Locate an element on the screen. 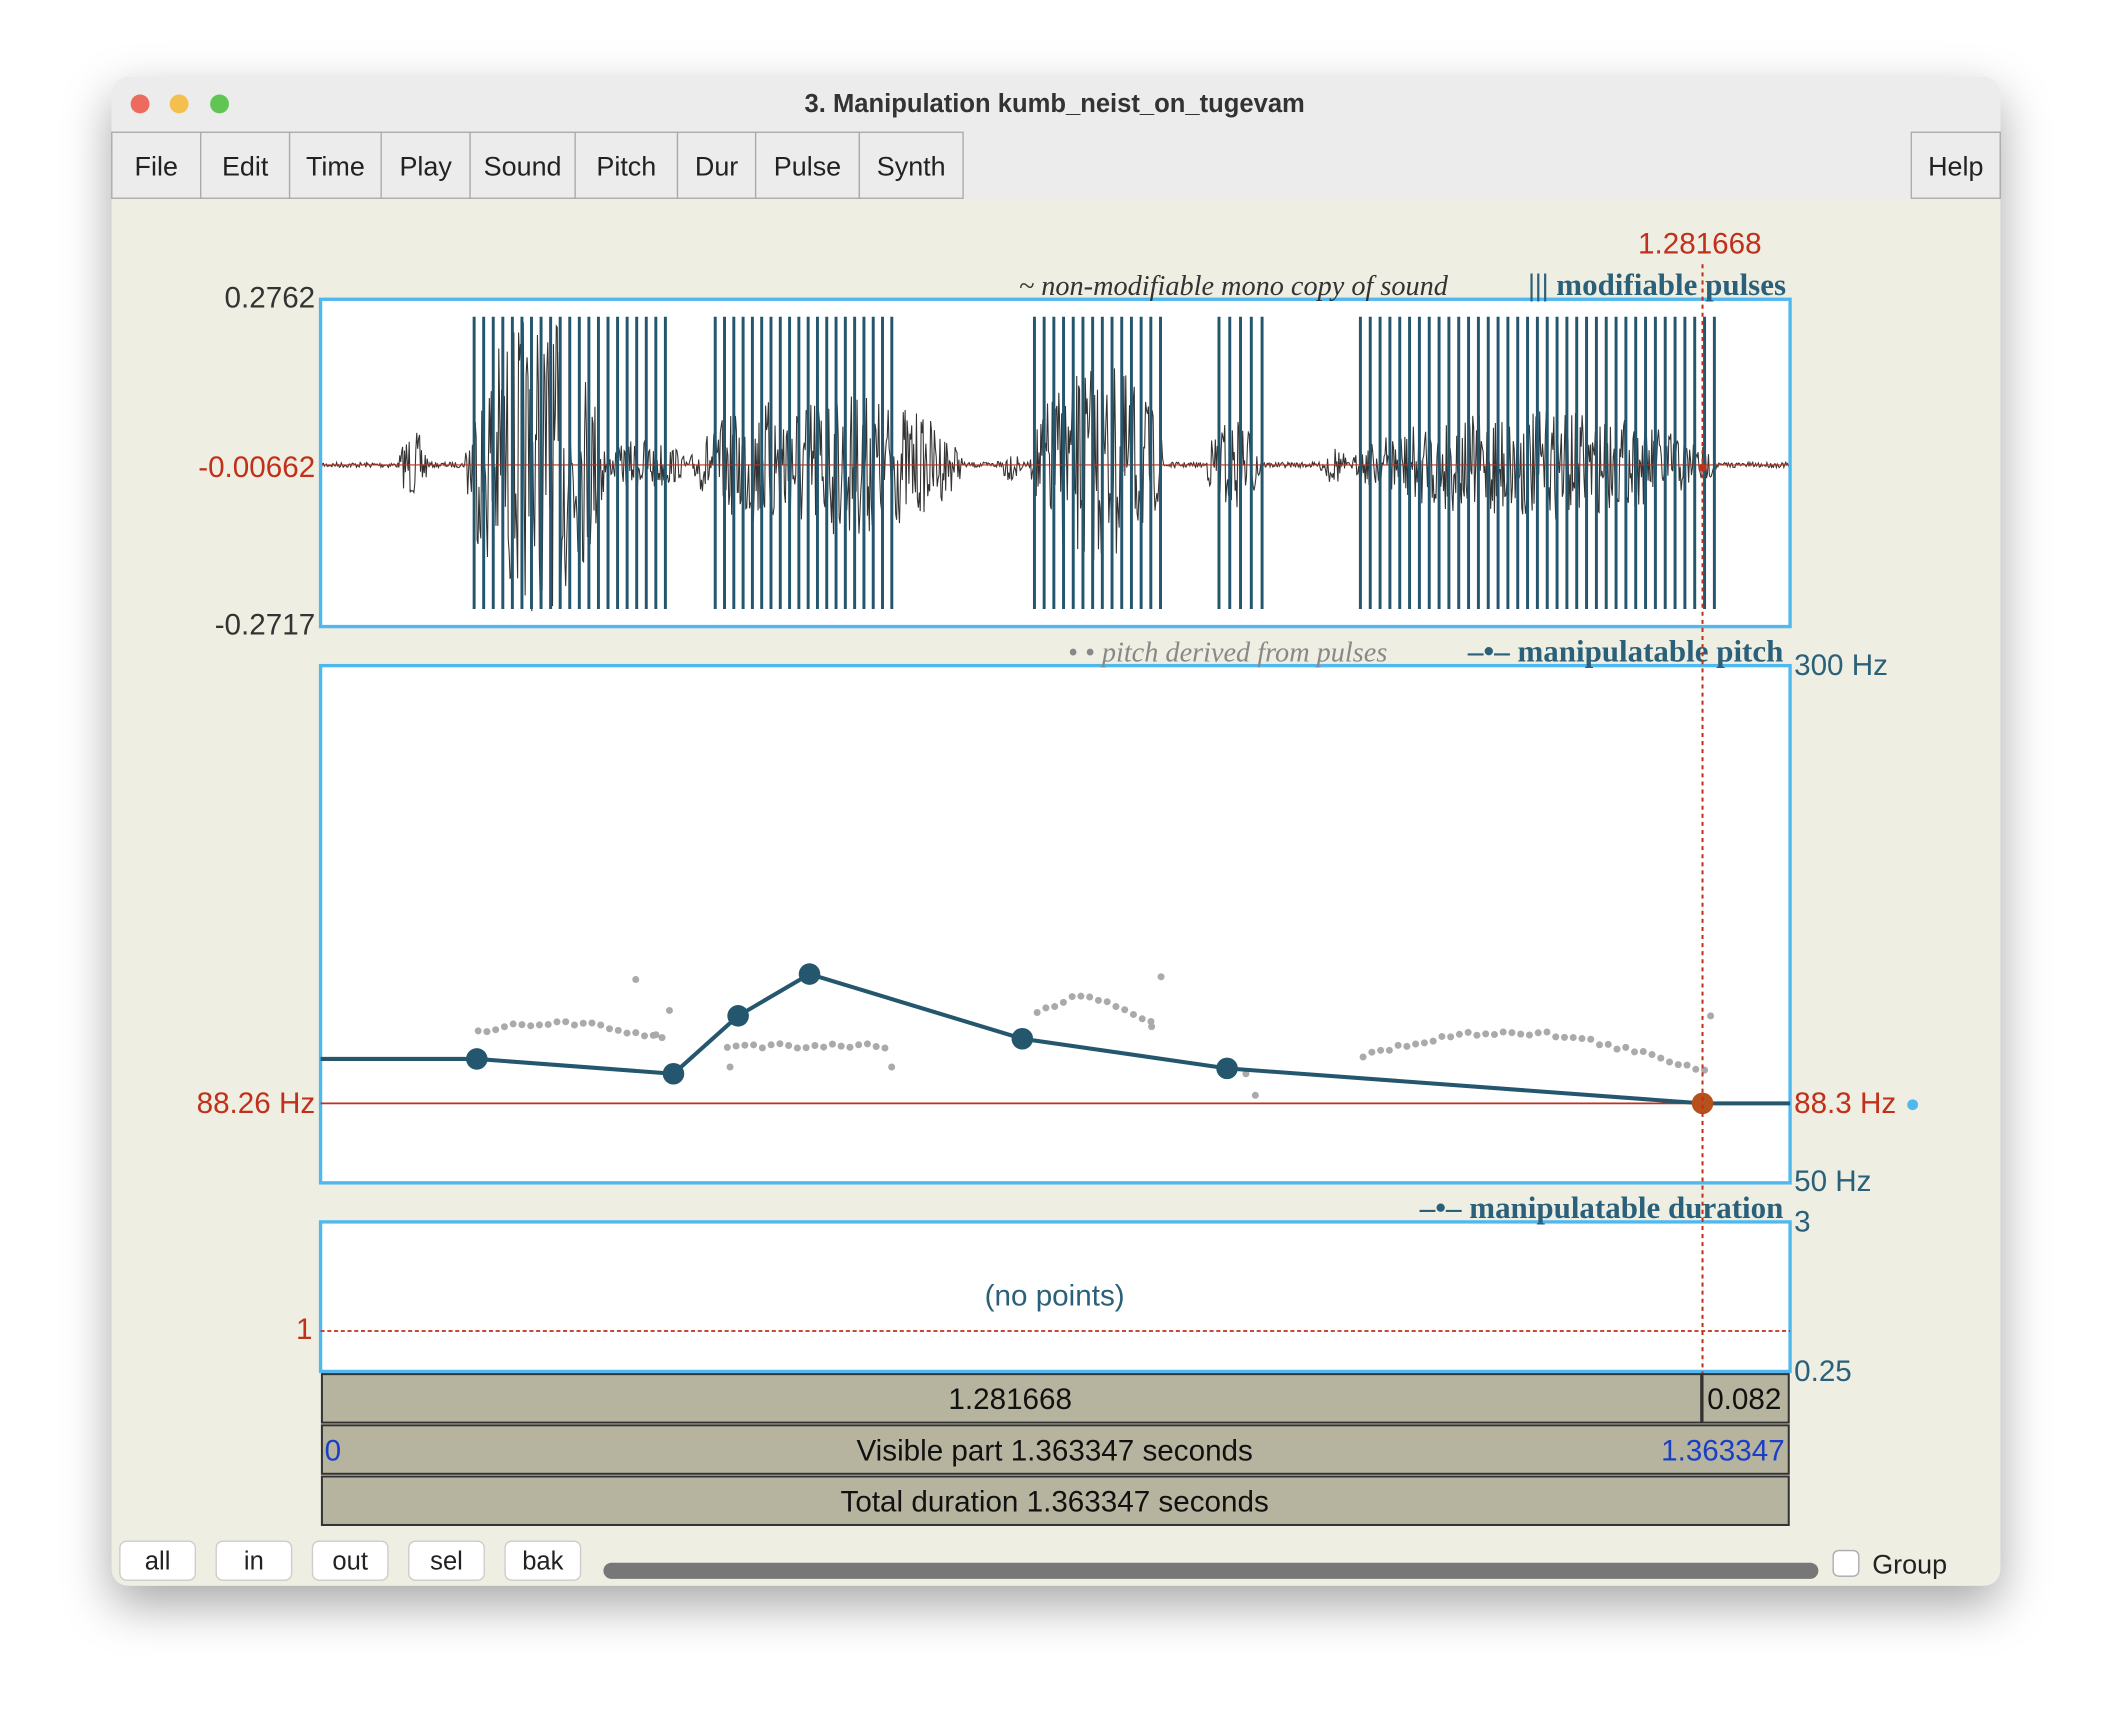  duration-empty: (no points) is located at coordinates (1055, 1295).